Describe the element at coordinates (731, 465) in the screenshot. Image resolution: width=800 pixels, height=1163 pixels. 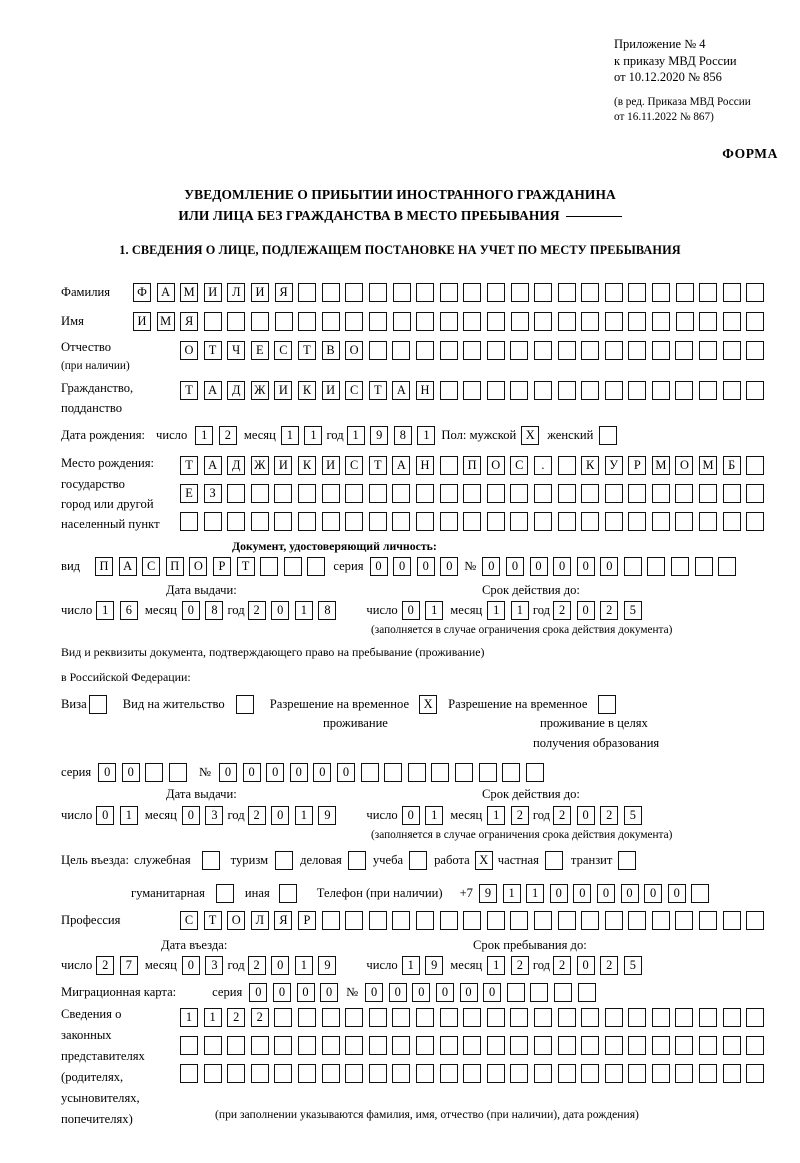
I see `char-box: Б` at that location.